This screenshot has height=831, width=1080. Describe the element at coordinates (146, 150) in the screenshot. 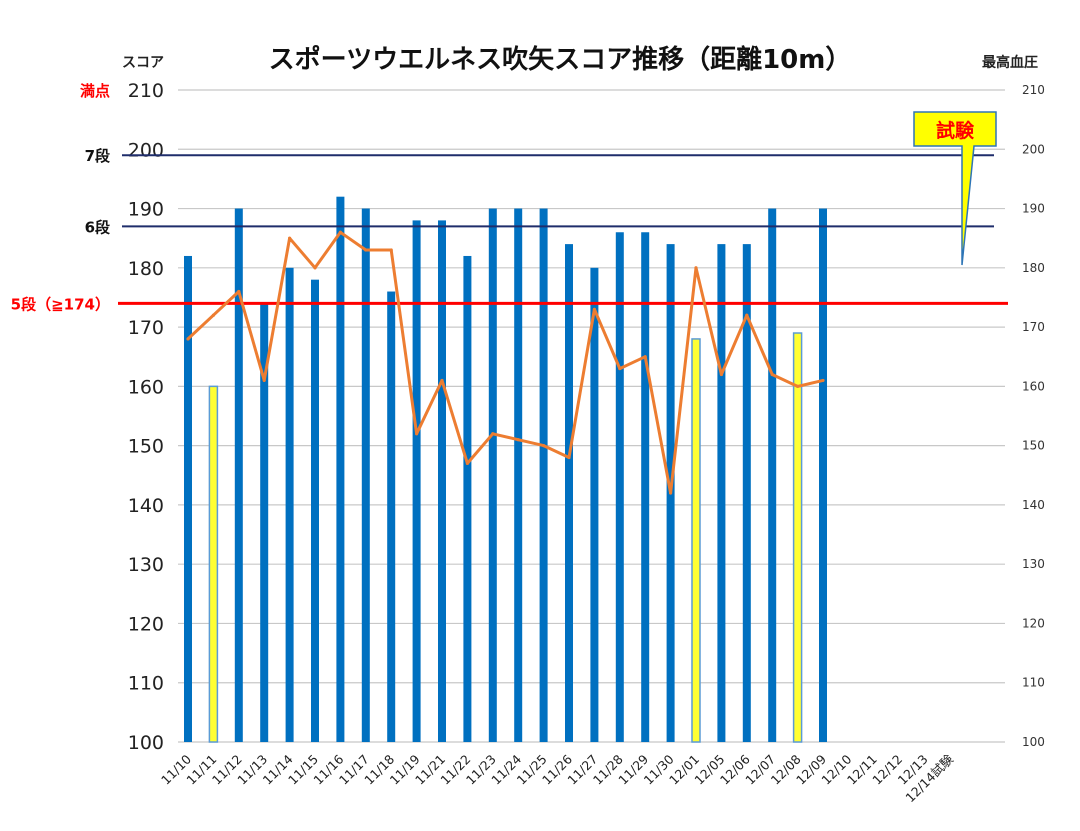

I see `y-tick-left: 200` at that location.